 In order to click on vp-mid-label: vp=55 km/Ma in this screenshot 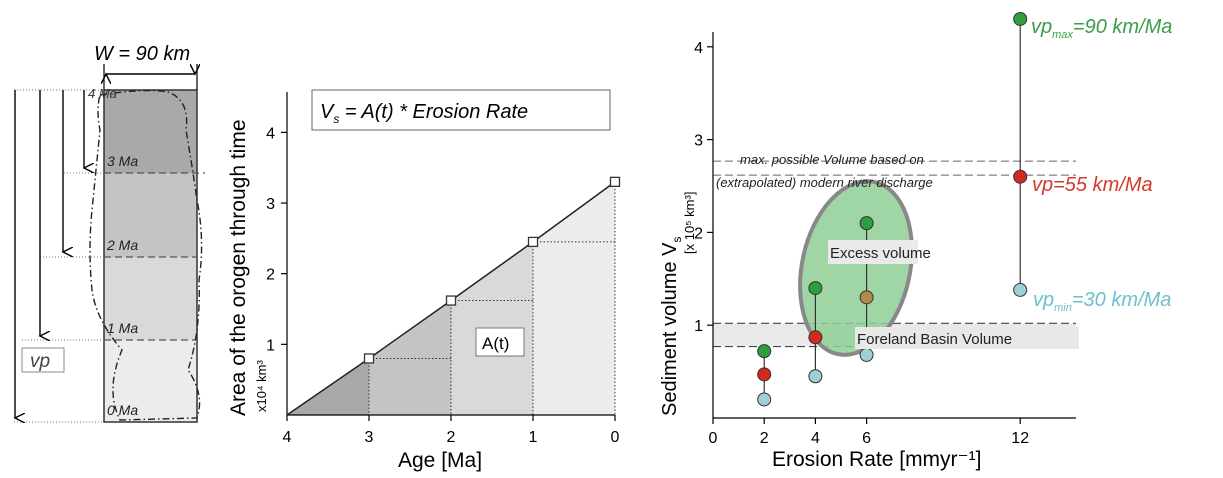, I will do `click(1092, 185)`.